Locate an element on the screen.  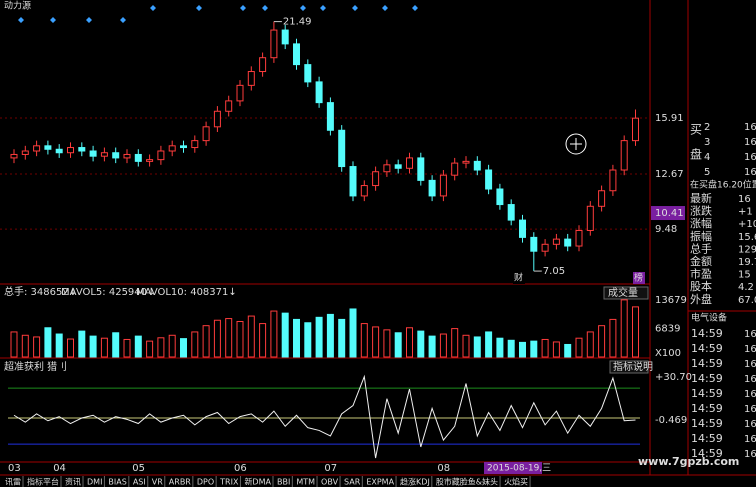
order-level: 2 is located at coordinates (707, 127).